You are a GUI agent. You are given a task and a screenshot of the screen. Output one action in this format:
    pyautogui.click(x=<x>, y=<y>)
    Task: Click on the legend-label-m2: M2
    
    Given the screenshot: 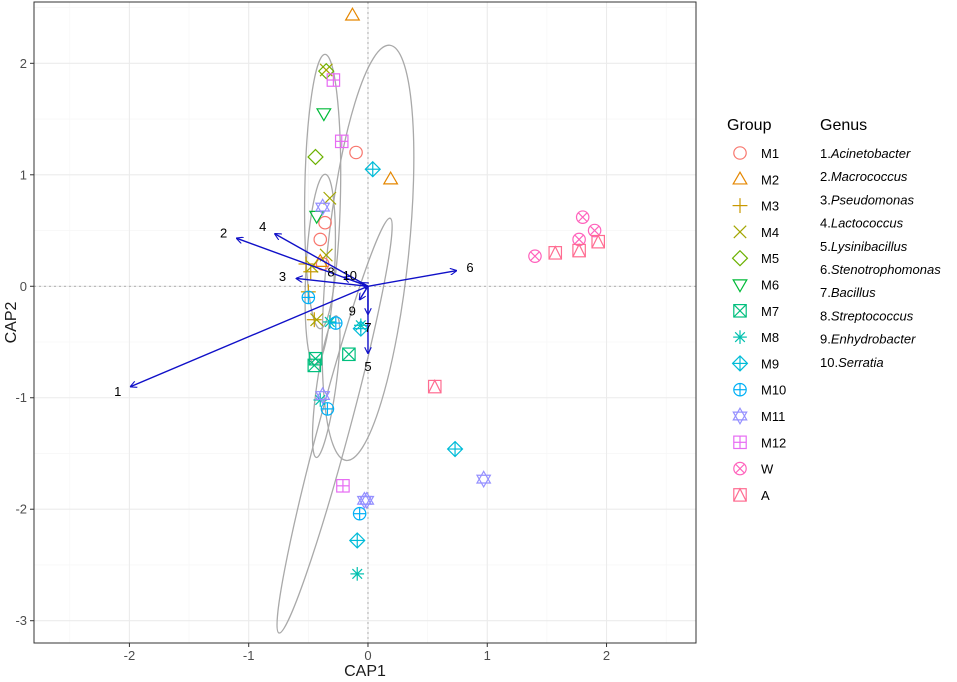 What is the action you would take?
    pyautogui.click(x=770, y=179)
    